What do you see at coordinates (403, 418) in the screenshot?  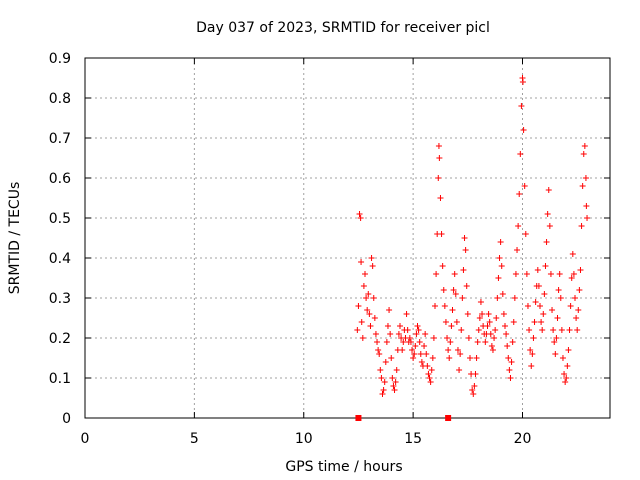 I see `axis-markers` at bounding box center [403, 418].